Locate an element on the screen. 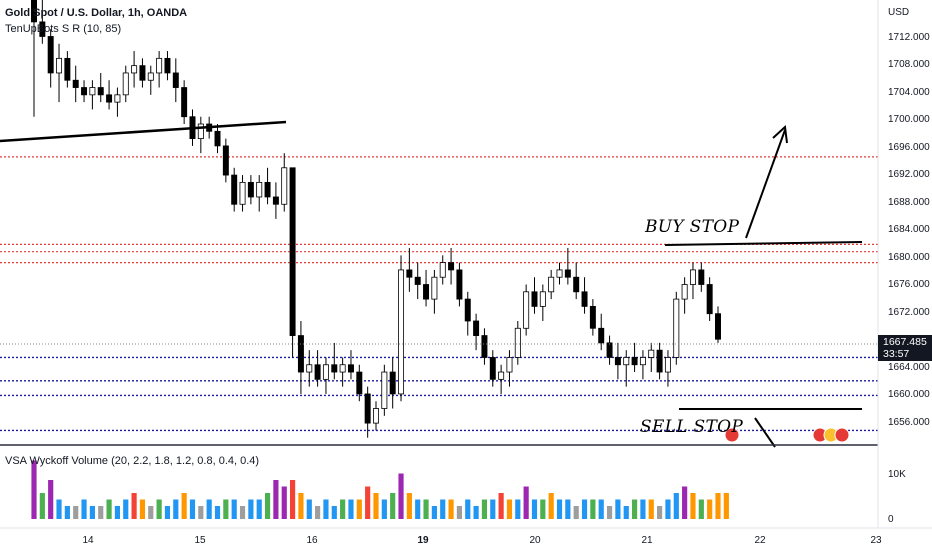  event-flags is located at coordinates (787, 435).